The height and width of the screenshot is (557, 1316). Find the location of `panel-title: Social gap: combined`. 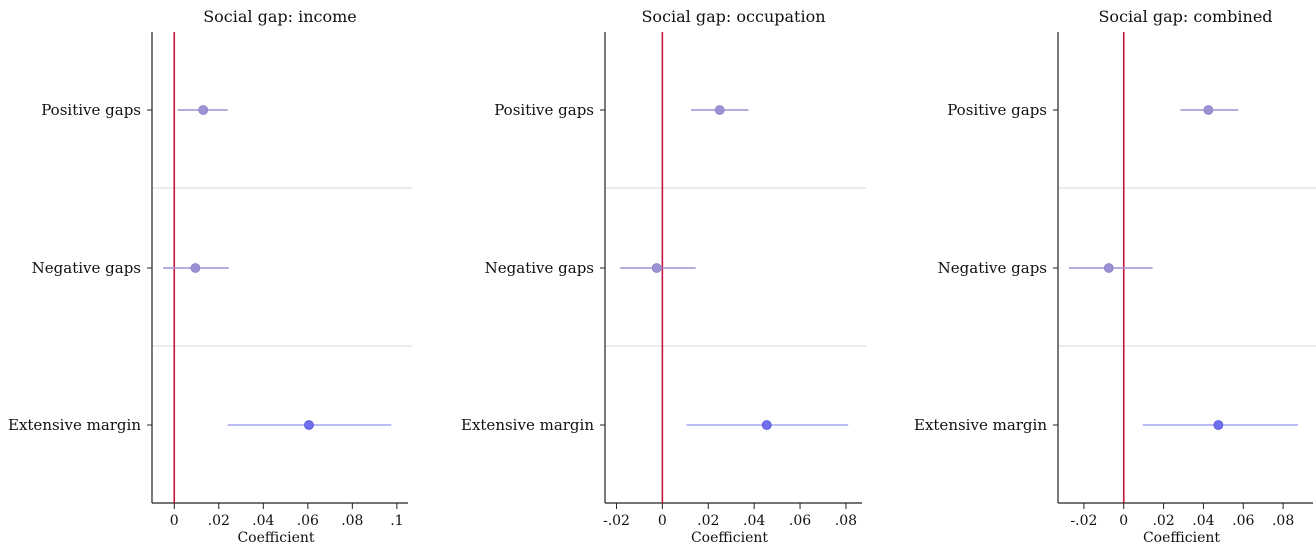

panel-title: Social gap: combined is located at coordinates (1185, 16).